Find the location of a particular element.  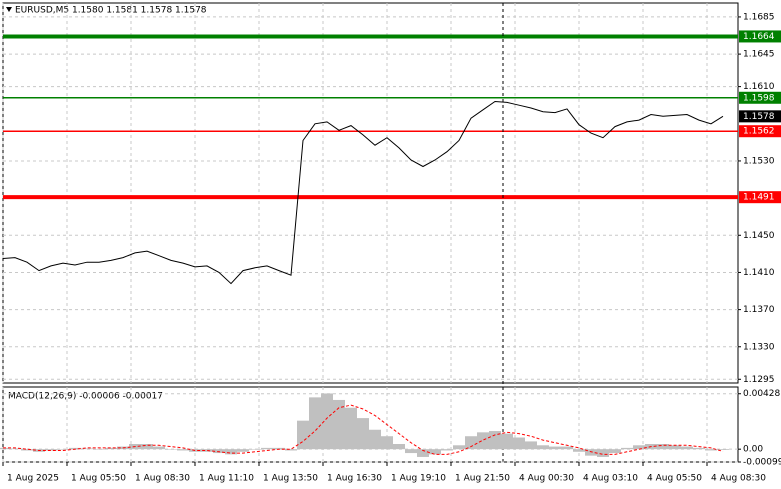

y-tick-label: 1.1450 is located at coordinates (759, 236).